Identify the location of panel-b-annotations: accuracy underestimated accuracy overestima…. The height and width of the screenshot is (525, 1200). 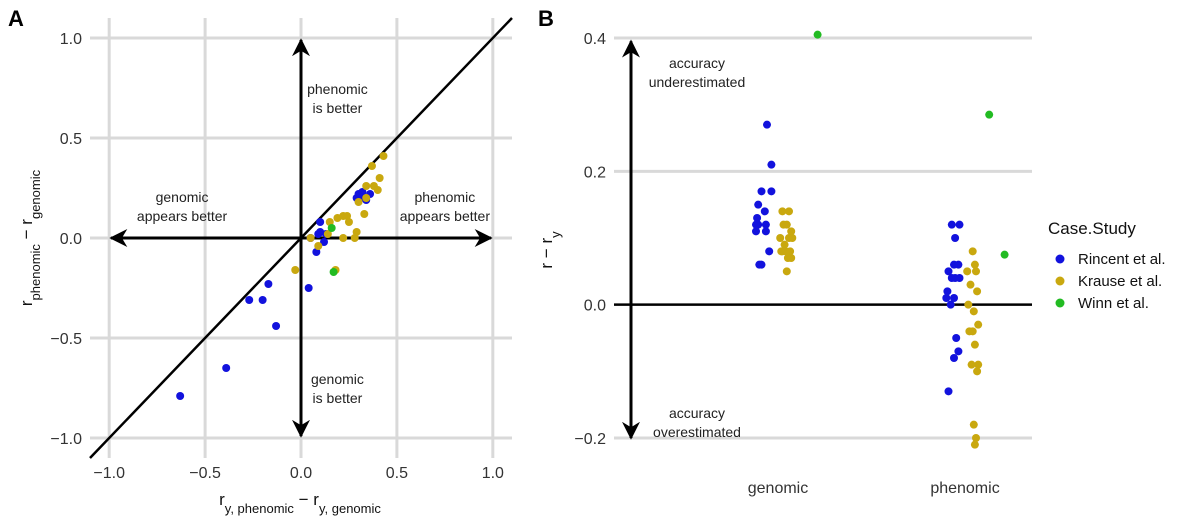
(697, 247).